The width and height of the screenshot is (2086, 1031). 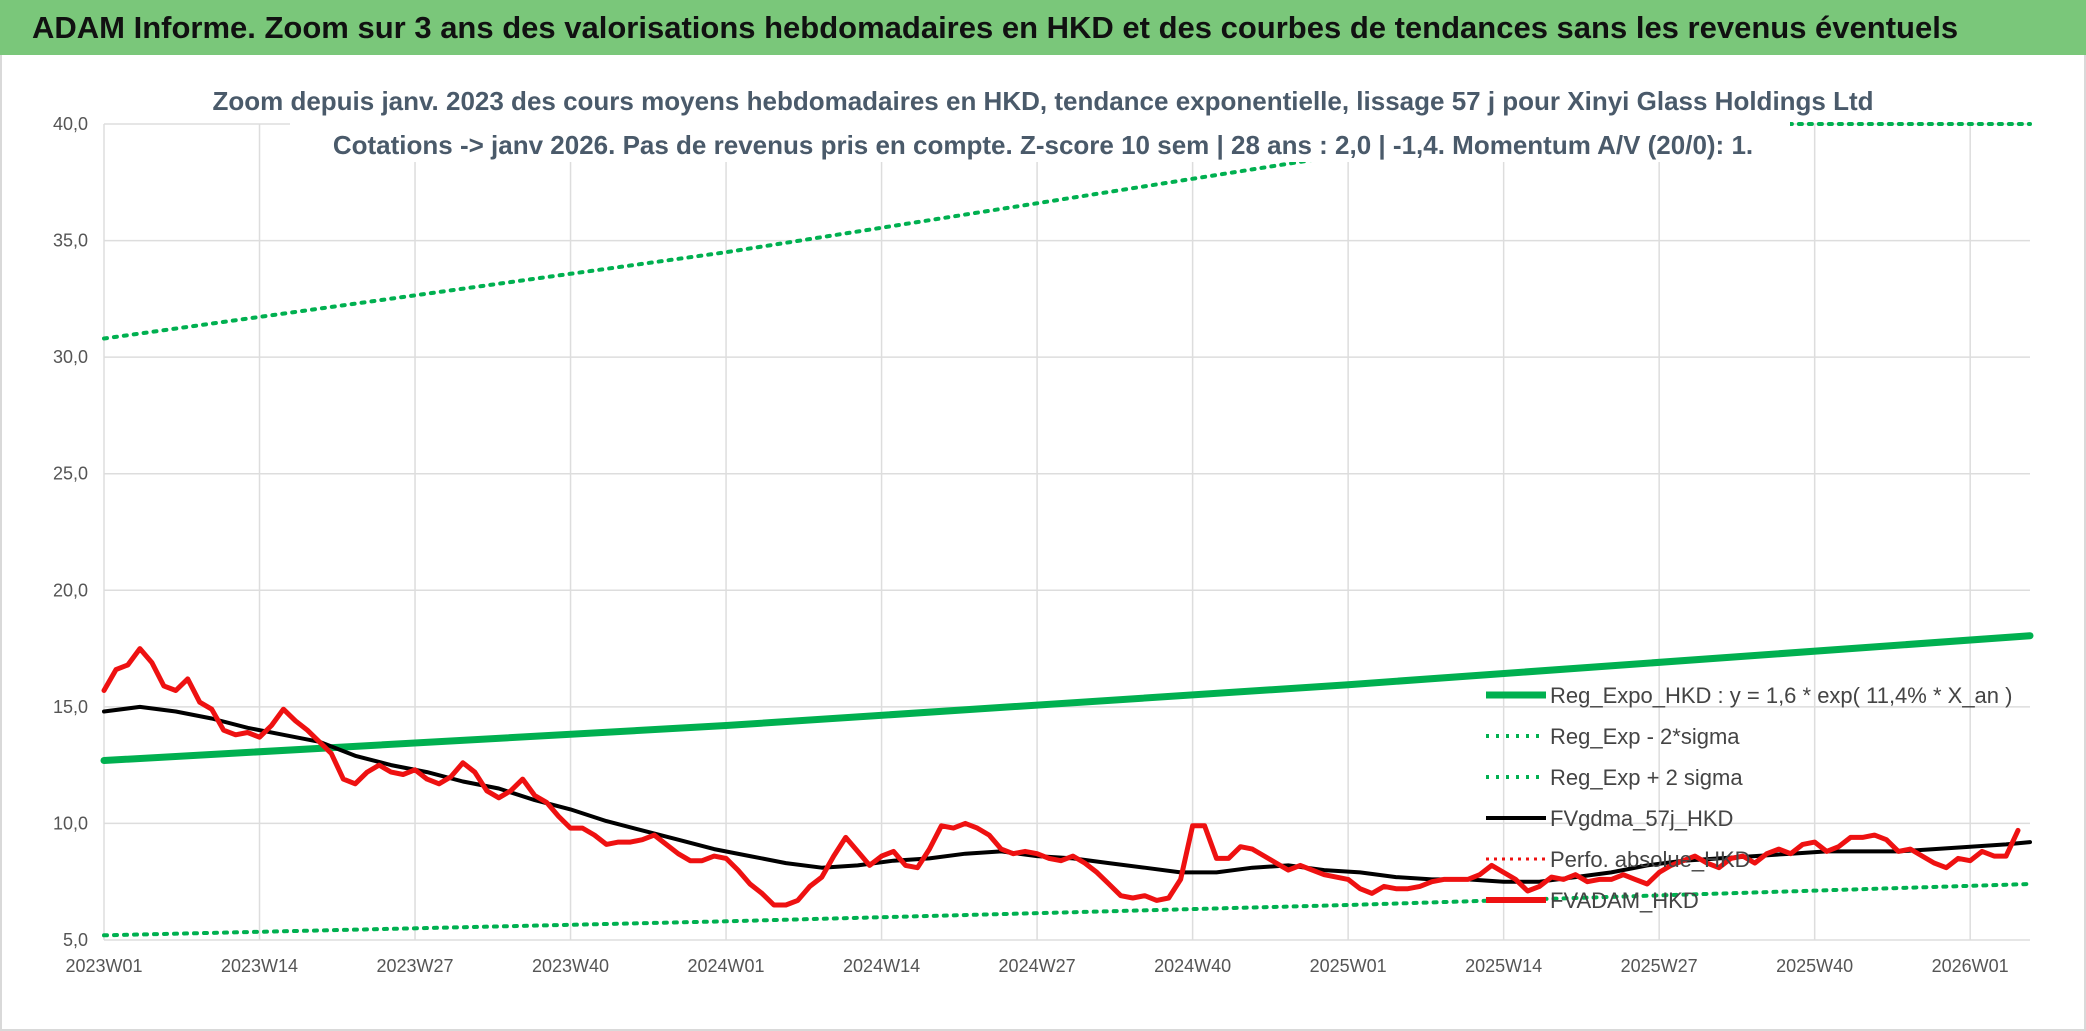 I want to click on y-tick-label: 40,0, so click(x=70, y=124).